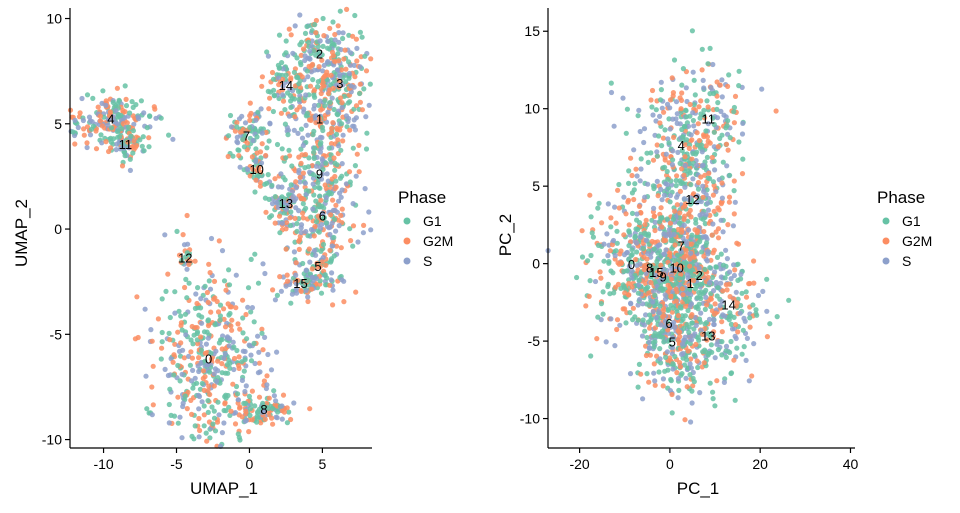  I want to click on pca-y-tick-label: -10, so click(530, 419).